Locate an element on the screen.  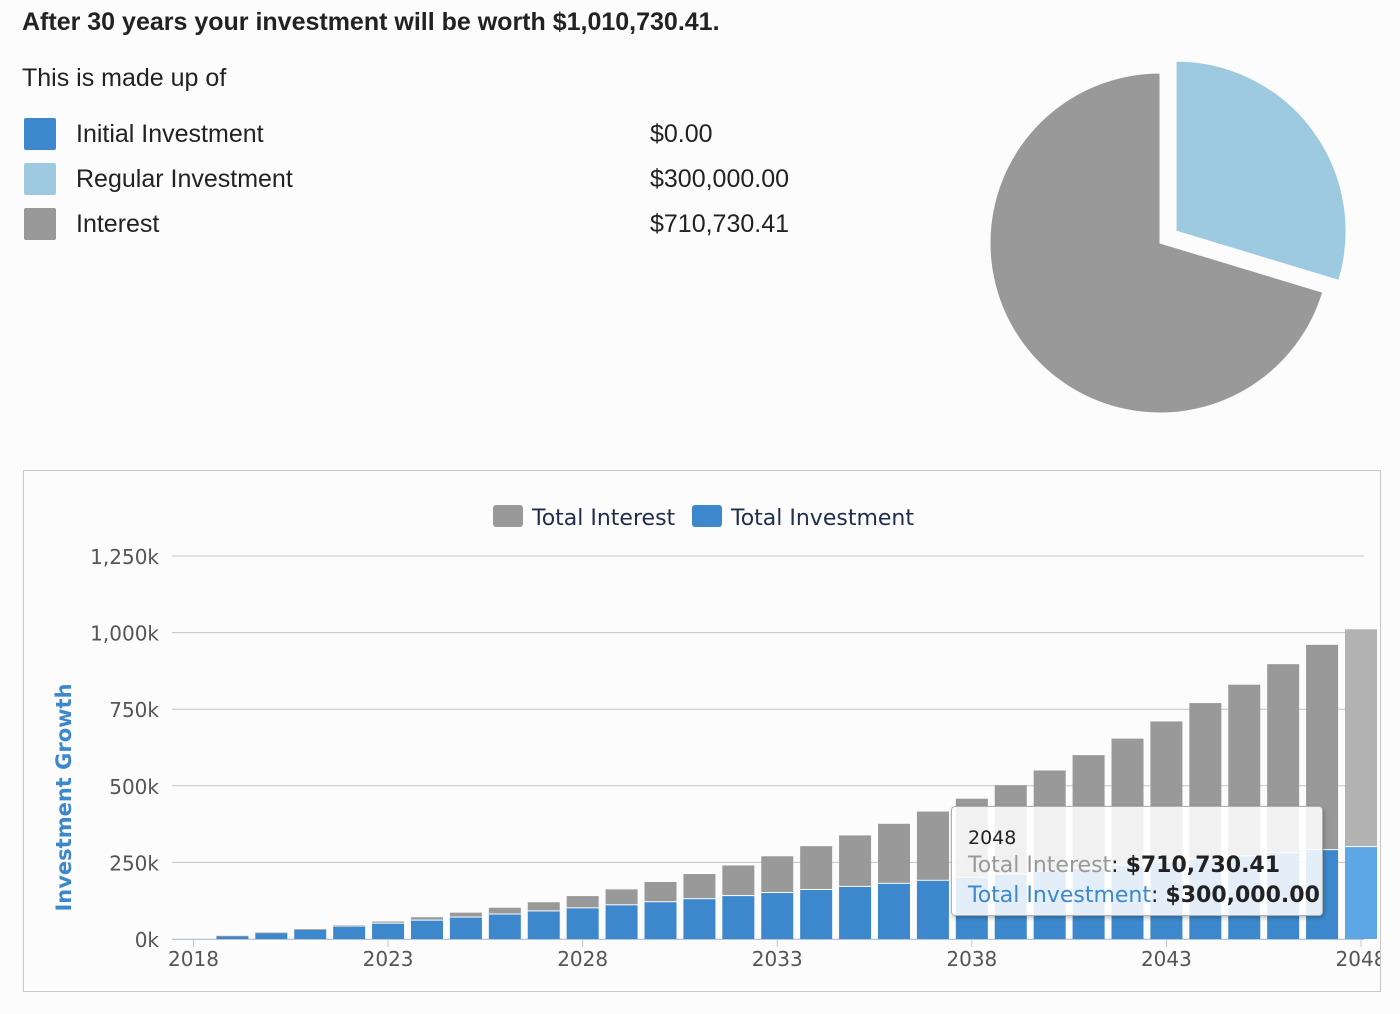
legend-item-interest: Total Interest is located at coordinates (603, 518).